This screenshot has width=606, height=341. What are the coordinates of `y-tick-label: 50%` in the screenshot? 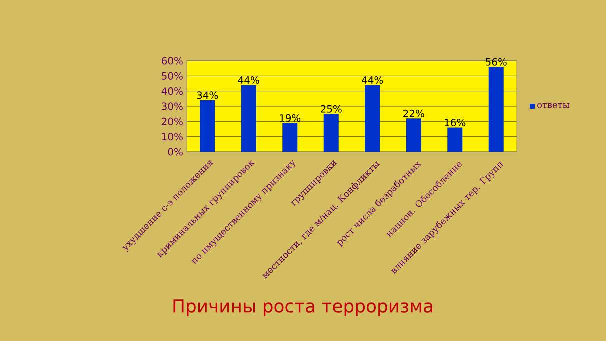 It's located at (172, 76).